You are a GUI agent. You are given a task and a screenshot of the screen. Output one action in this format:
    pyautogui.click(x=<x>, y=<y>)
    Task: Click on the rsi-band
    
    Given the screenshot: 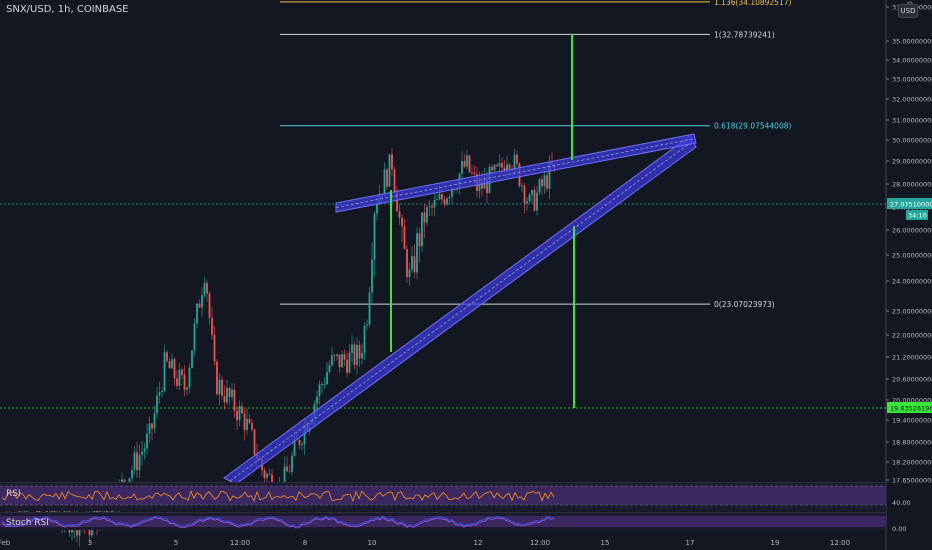 What is the action you would take?
    pyautogui.click(x=443, y=495)
    